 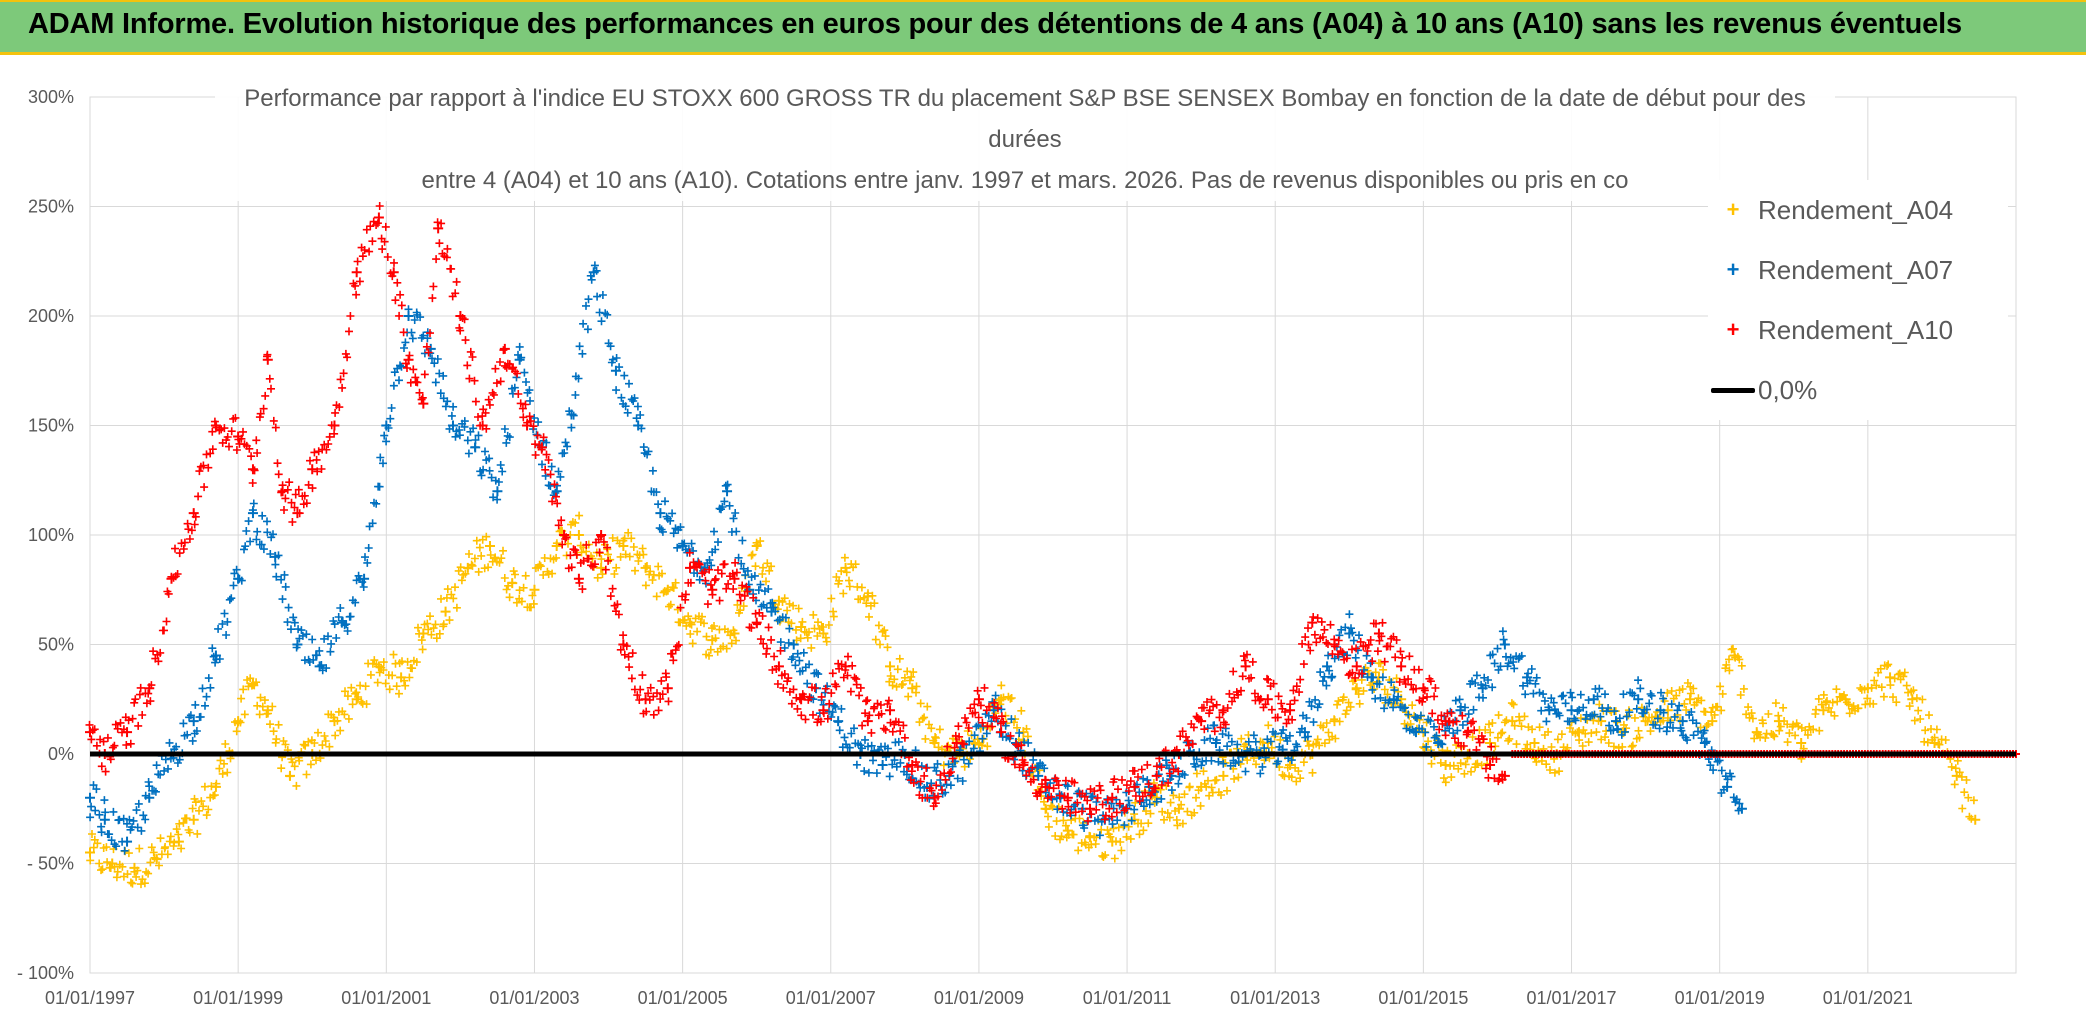 I want to click on x-tick-label: 01/01/2005, so click(x=683, y=998).